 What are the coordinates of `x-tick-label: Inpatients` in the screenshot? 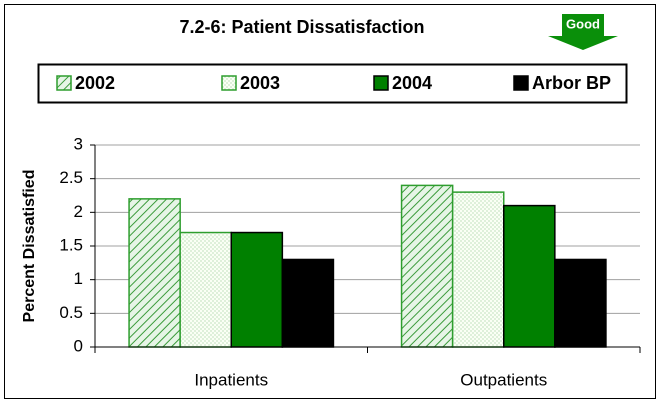 It's located at (231, 379).